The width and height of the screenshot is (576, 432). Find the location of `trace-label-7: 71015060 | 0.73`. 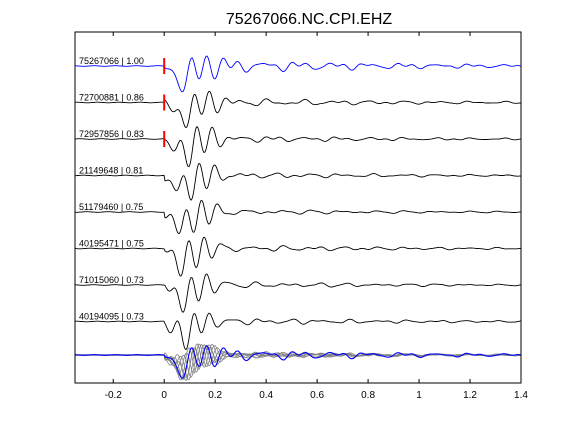

trace-label-7: 71015060 | 0.73 is located at coordinates (111, 280).